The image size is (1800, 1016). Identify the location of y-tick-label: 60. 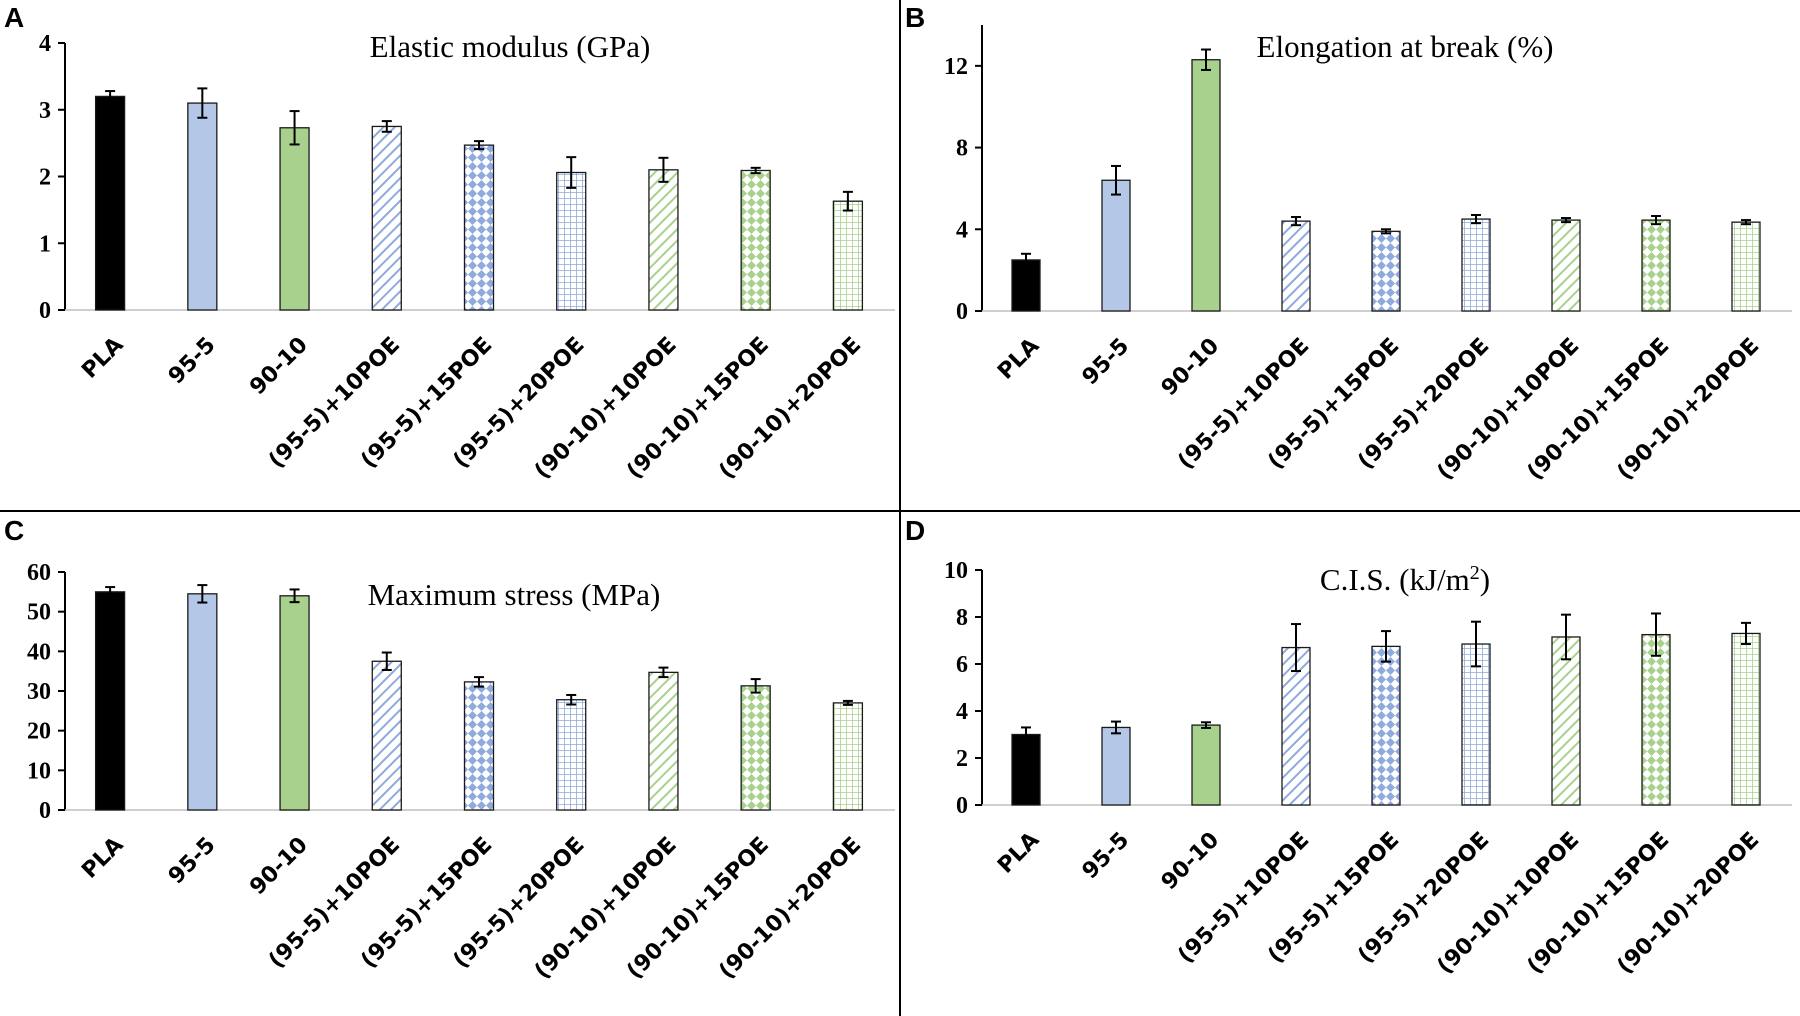
(39, 573).